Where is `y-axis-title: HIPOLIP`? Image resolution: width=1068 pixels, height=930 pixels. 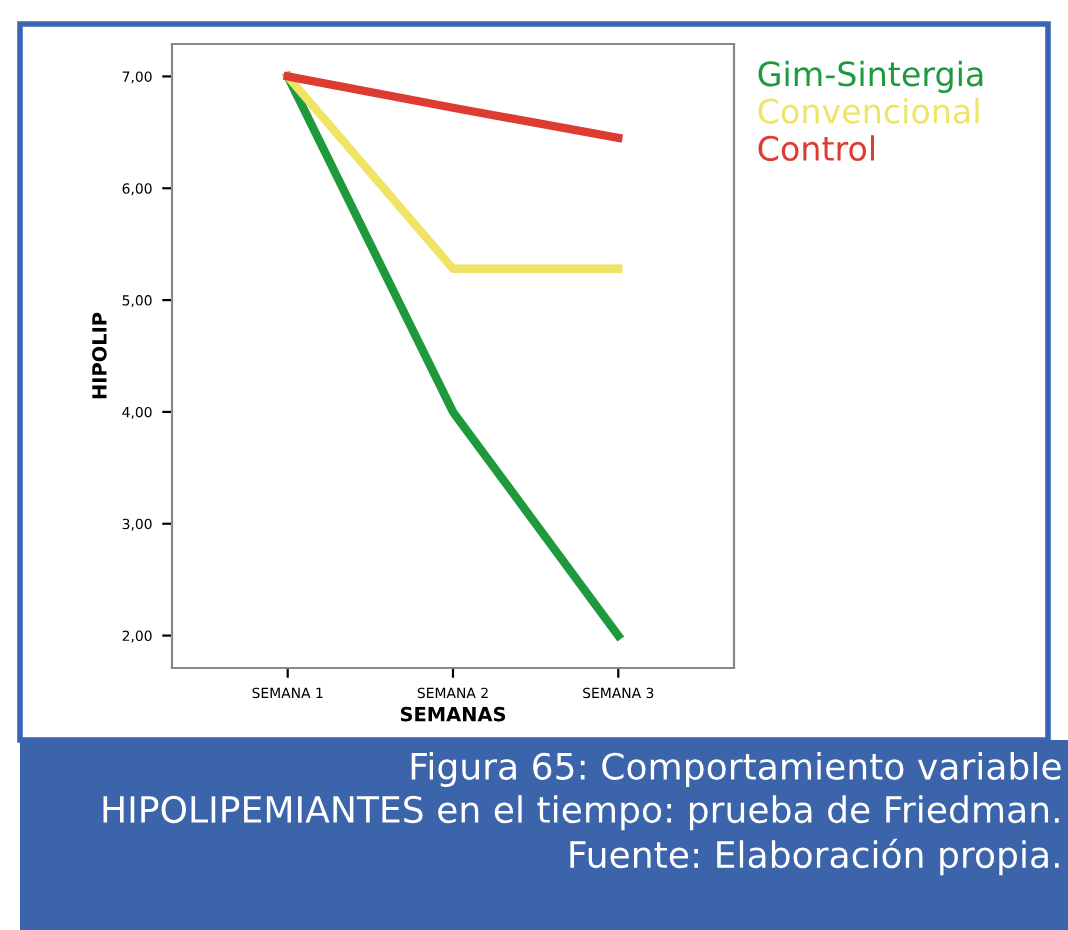
y-axis-title: HIPOLIP is located at coordinates (99, 355).